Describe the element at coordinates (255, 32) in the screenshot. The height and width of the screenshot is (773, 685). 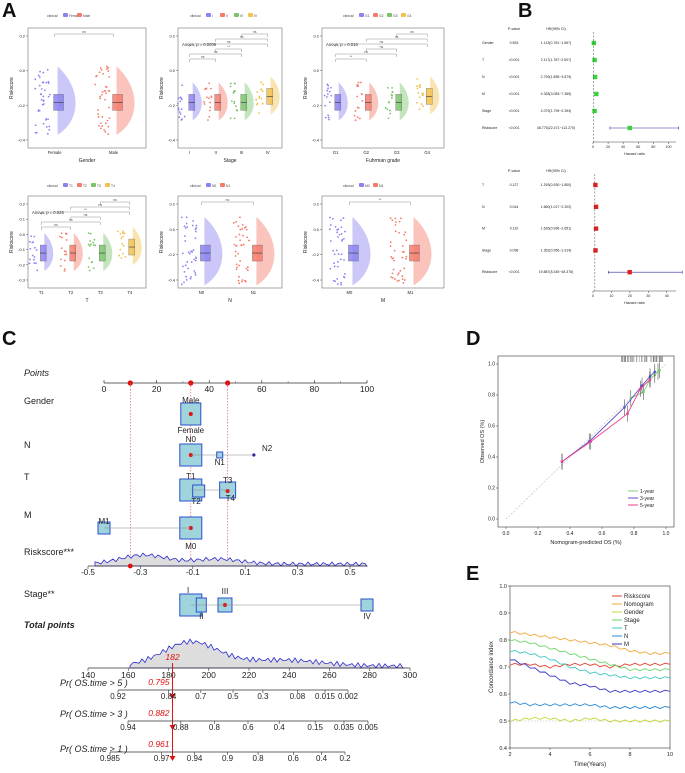
I see `sig-label: ns` at that location.